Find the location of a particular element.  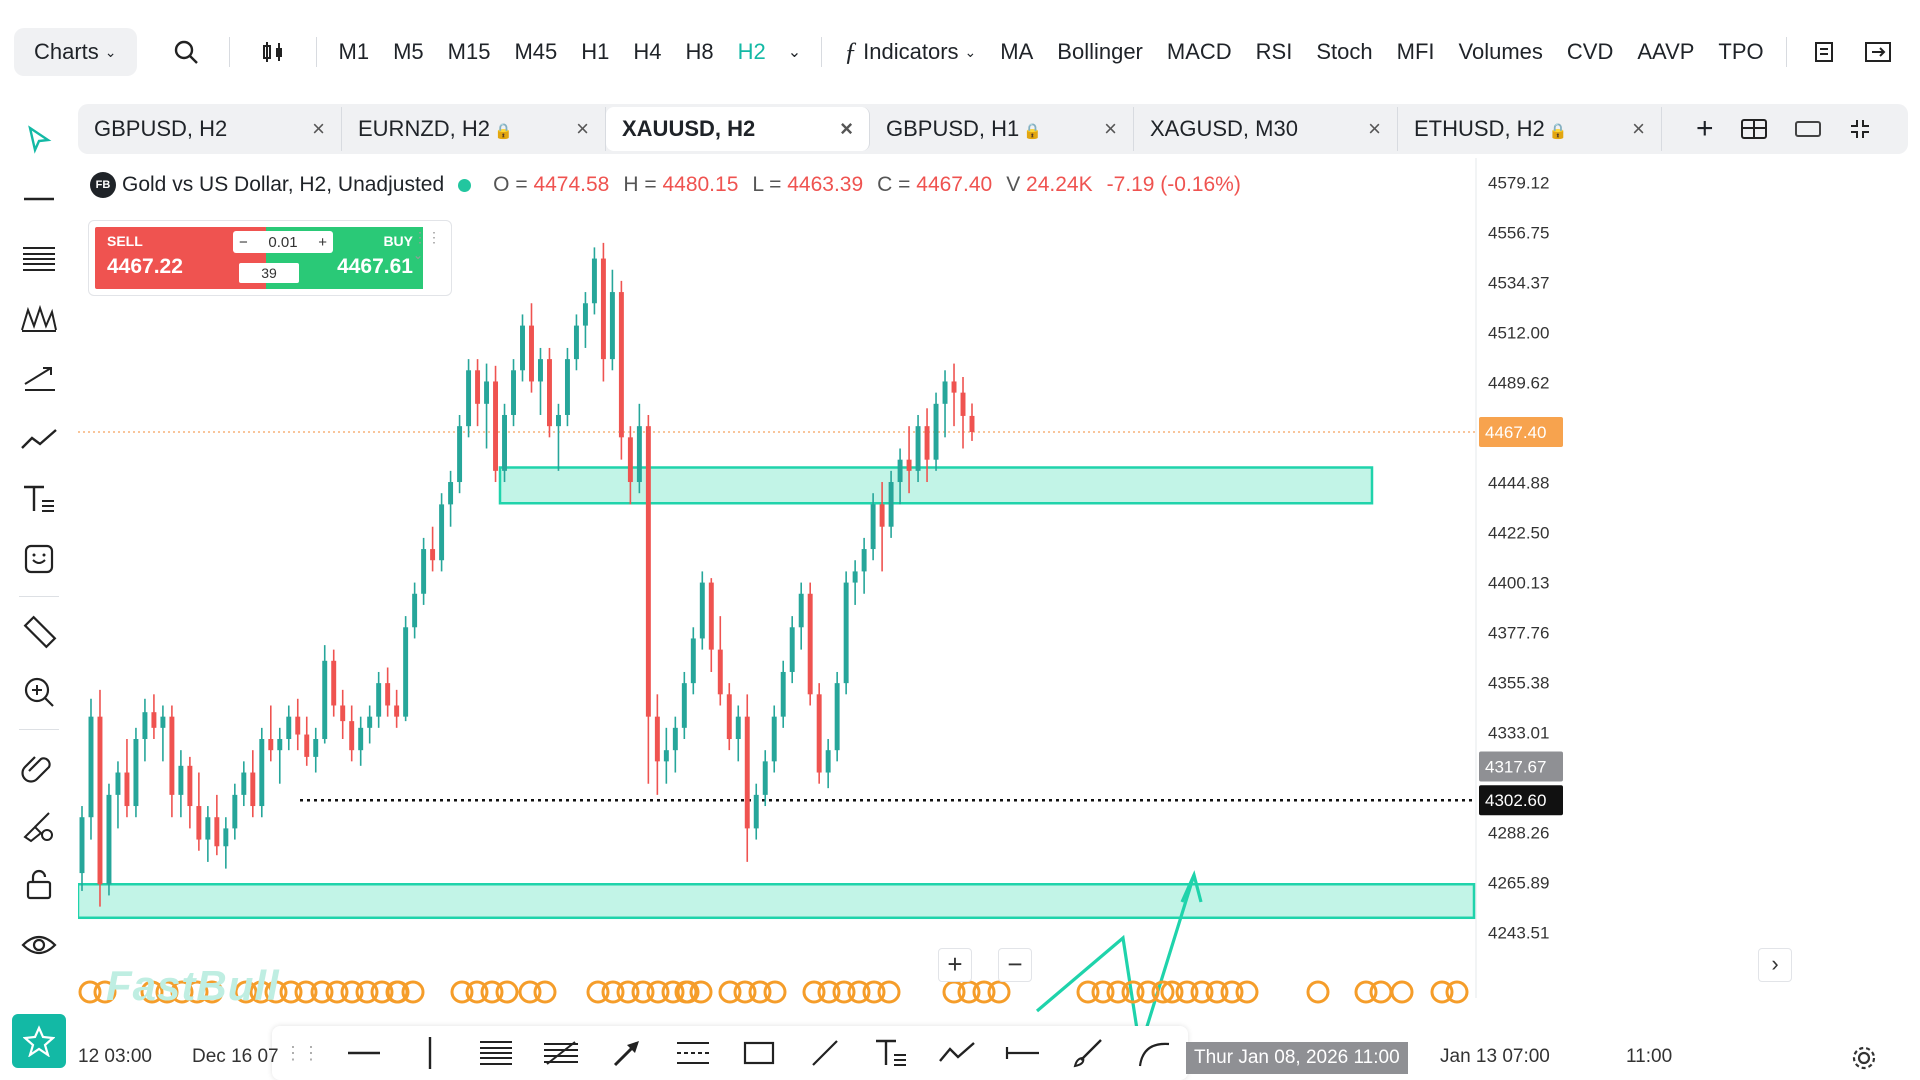

window-icon is located at coordinates (1808, 129).